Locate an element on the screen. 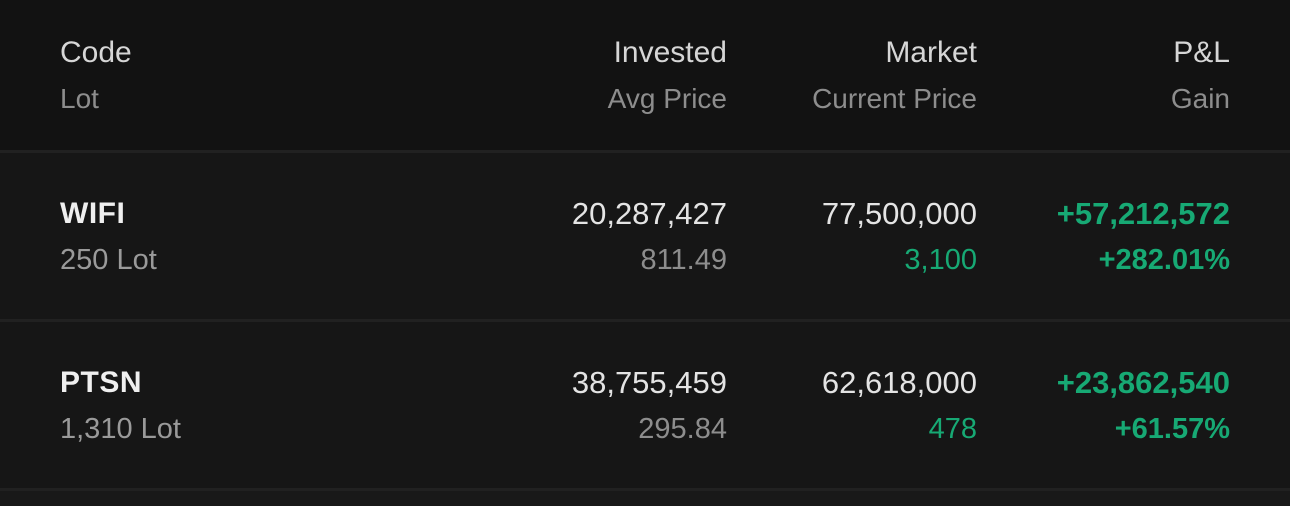 The height and width of the screenshot is (506, 1290). current-price-value: 3,100 is located at coordinates (940, 259).